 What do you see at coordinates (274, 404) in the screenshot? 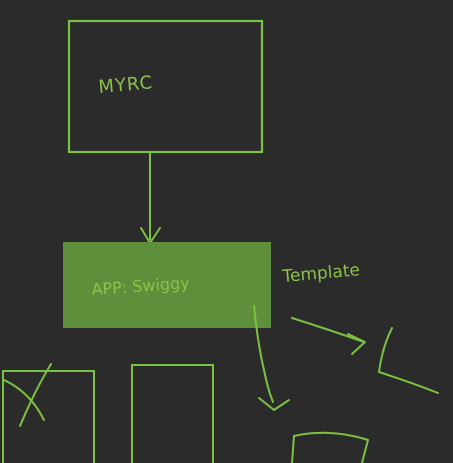
I see `curved-arrow-head-icon` at bounding box center [274, 404].